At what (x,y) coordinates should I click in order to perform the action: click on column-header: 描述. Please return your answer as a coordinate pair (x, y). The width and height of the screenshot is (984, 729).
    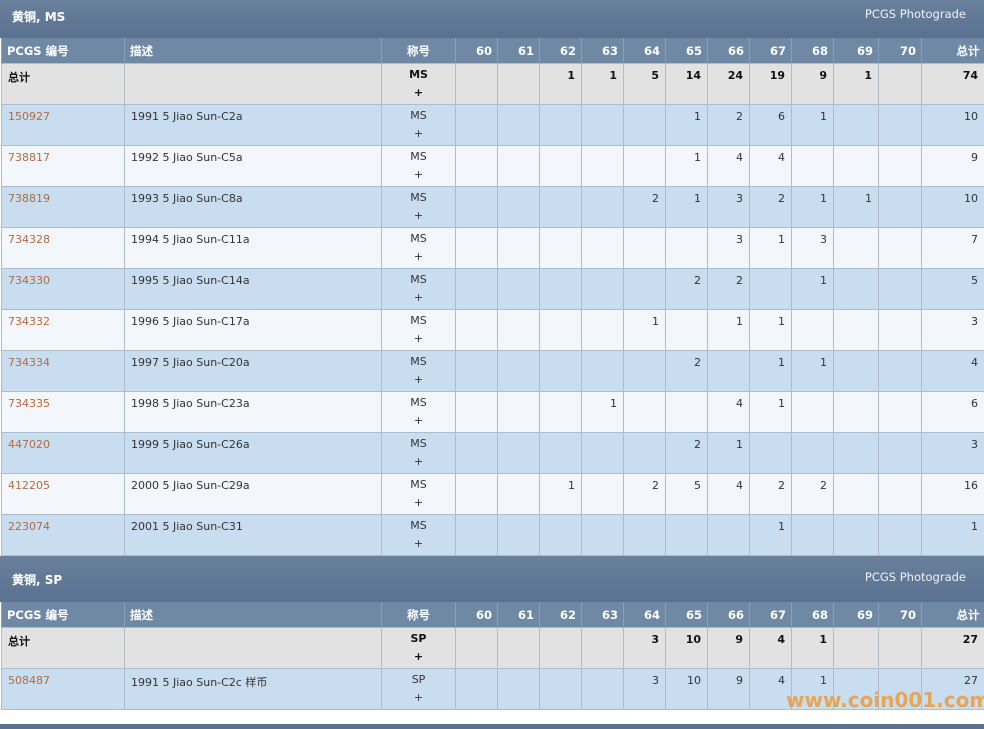
    Looking at the image, I should click on (253, 51).